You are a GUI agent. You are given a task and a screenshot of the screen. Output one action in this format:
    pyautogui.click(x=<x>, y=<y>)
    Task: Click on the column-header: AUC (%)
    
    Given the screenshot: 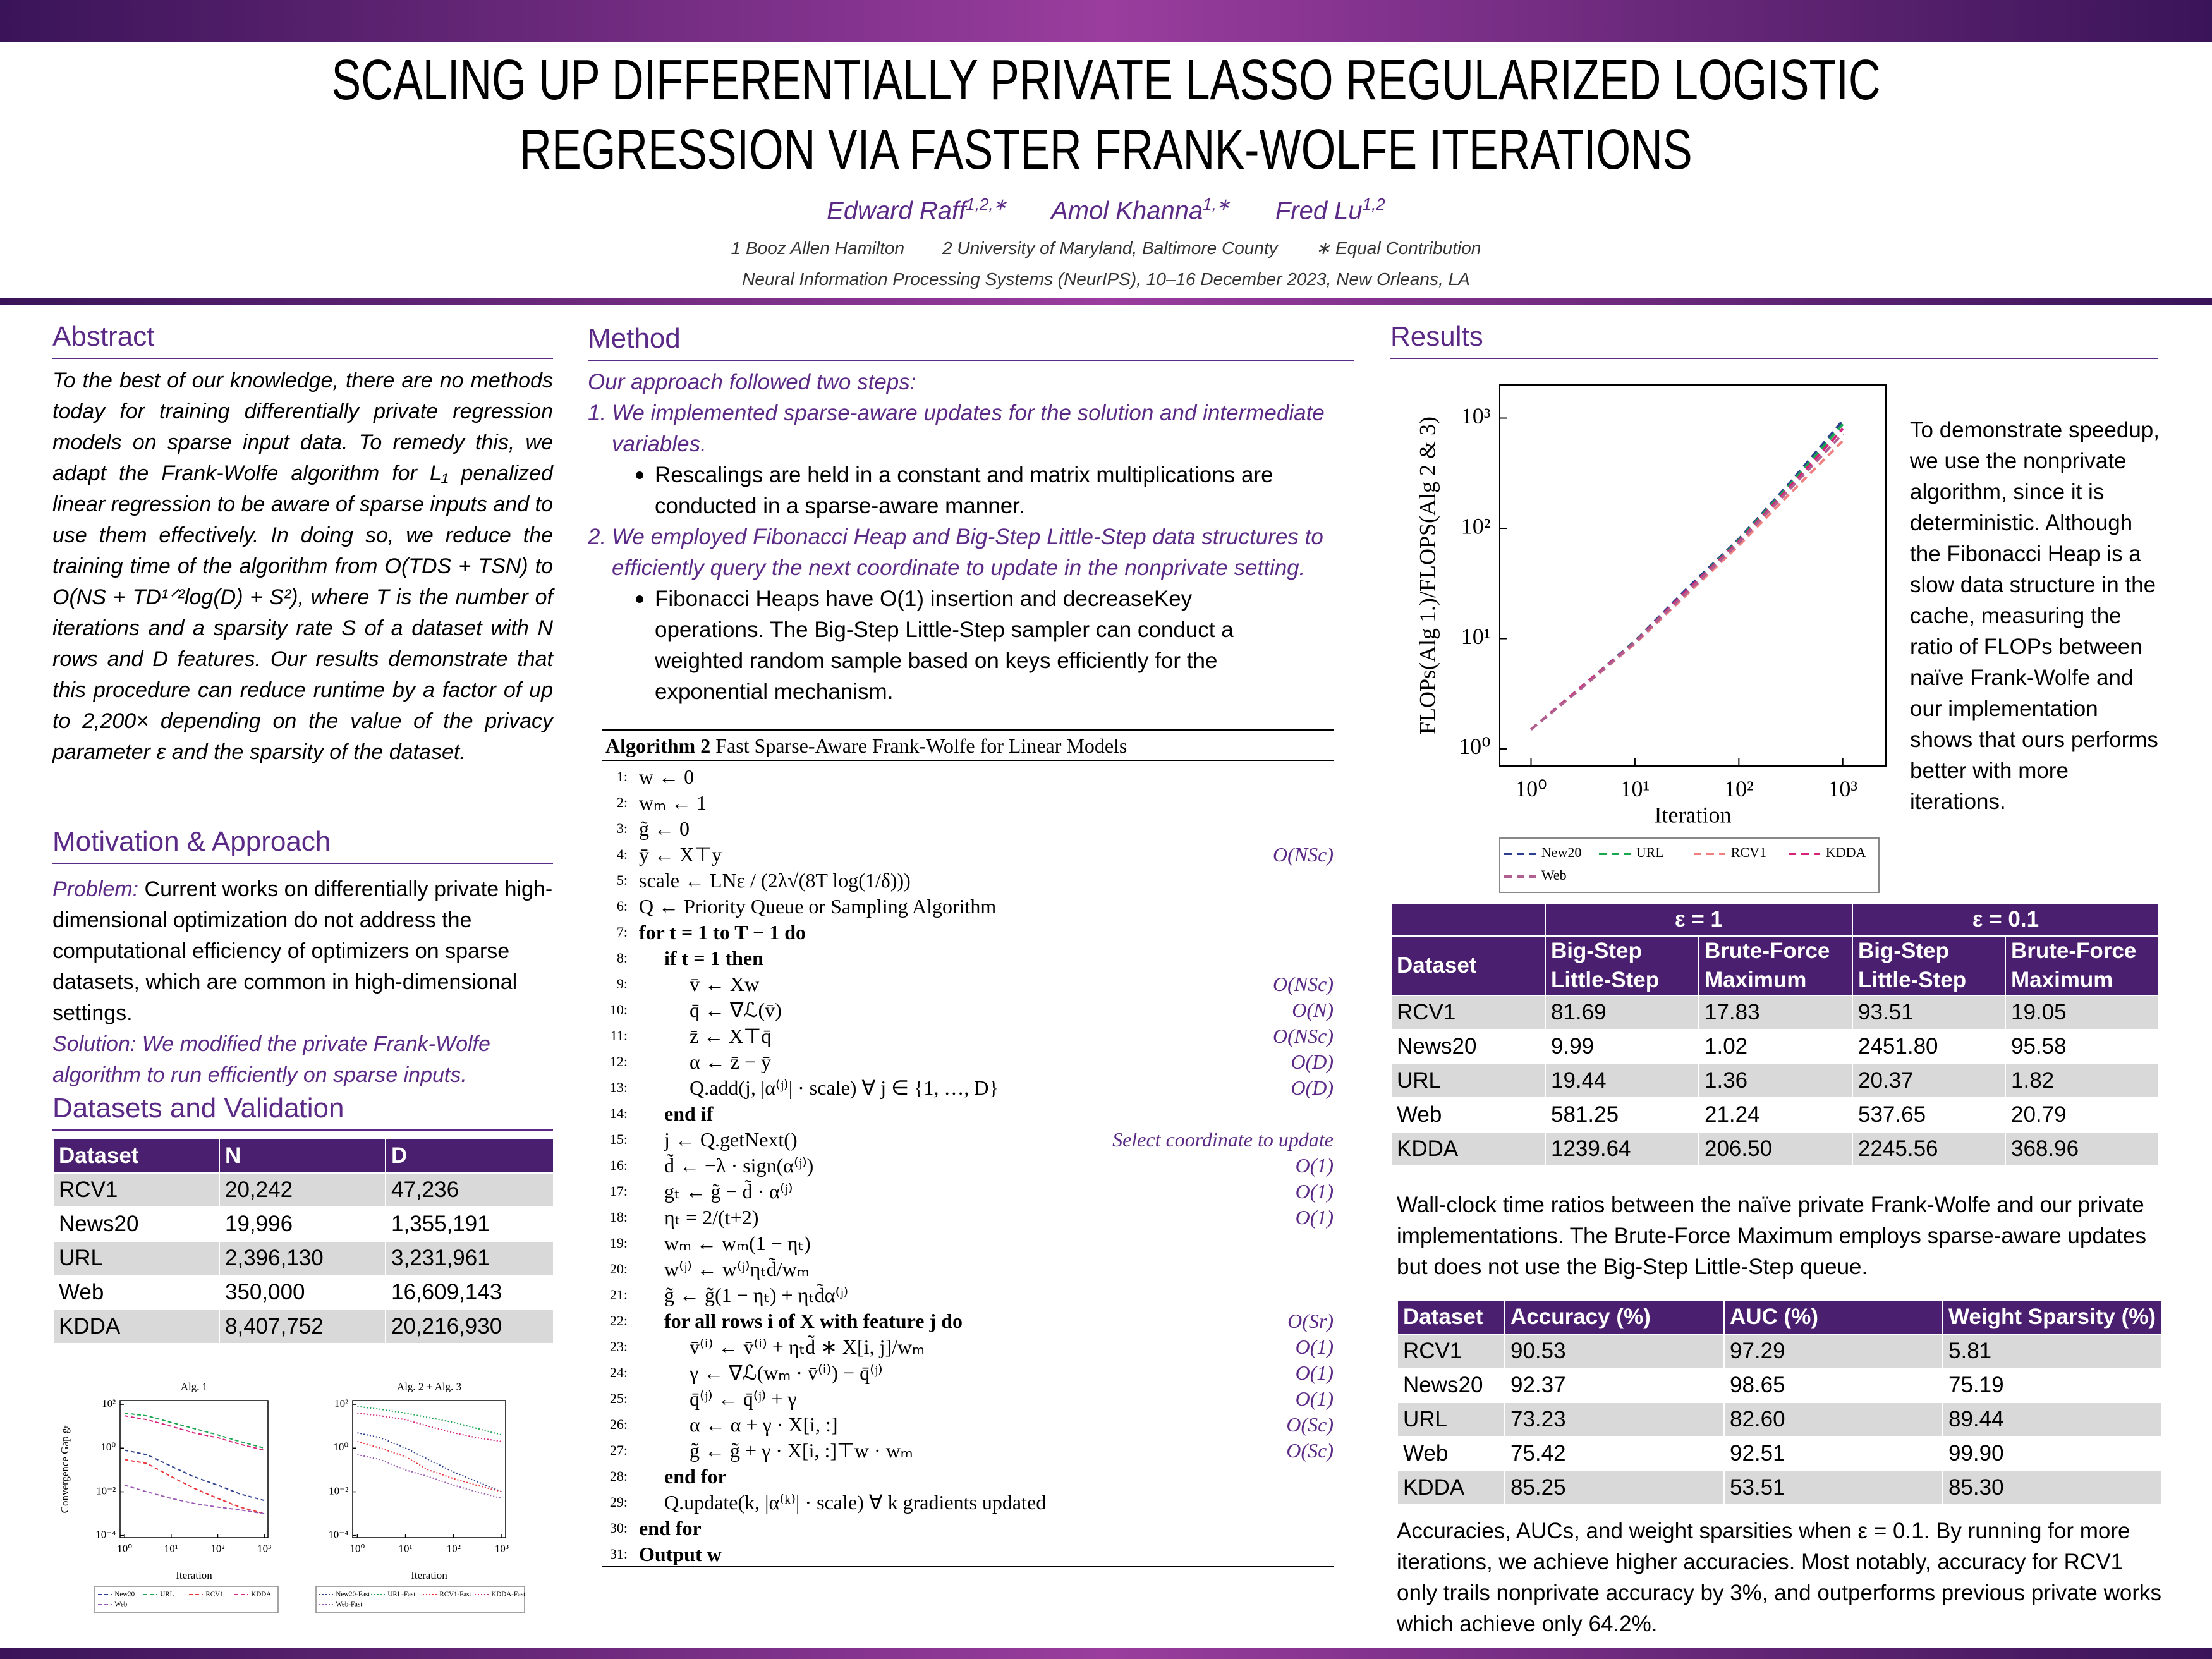 What is the action you would take?
    pyautogui.click(x=1833, y=1317)
    